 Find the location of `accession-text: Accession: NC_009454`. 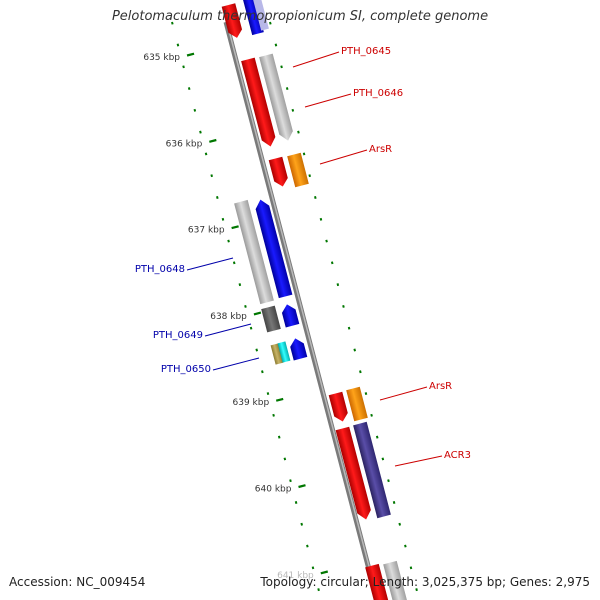

accession-text: Accession: NC_009454 is located at coordinates (77, 582).